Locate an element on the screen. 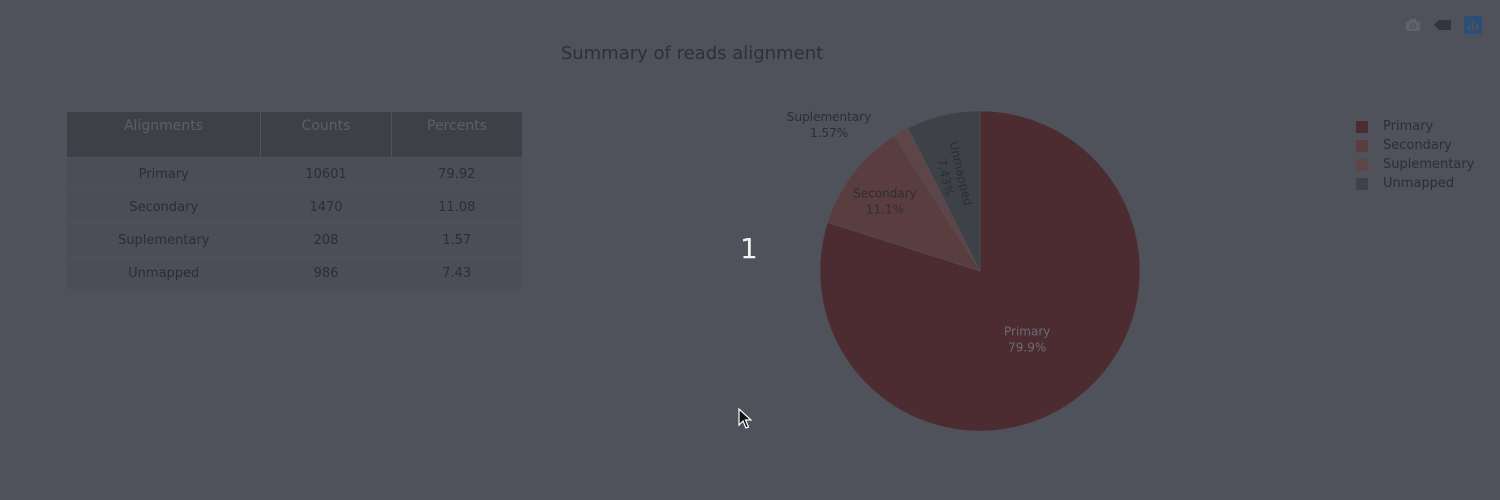  table-row: Secondary 1470 11.08 is located at coordinates (294, 207).